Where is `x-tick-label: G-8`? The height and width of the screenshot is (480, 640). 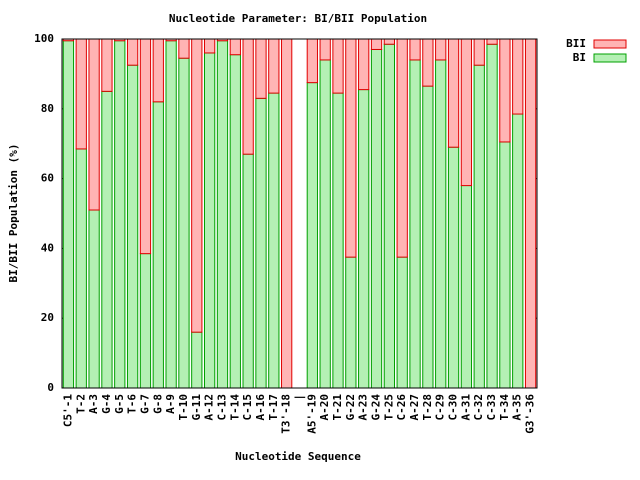 x-tick-label: G-8 is located at coordinates (157, 404).